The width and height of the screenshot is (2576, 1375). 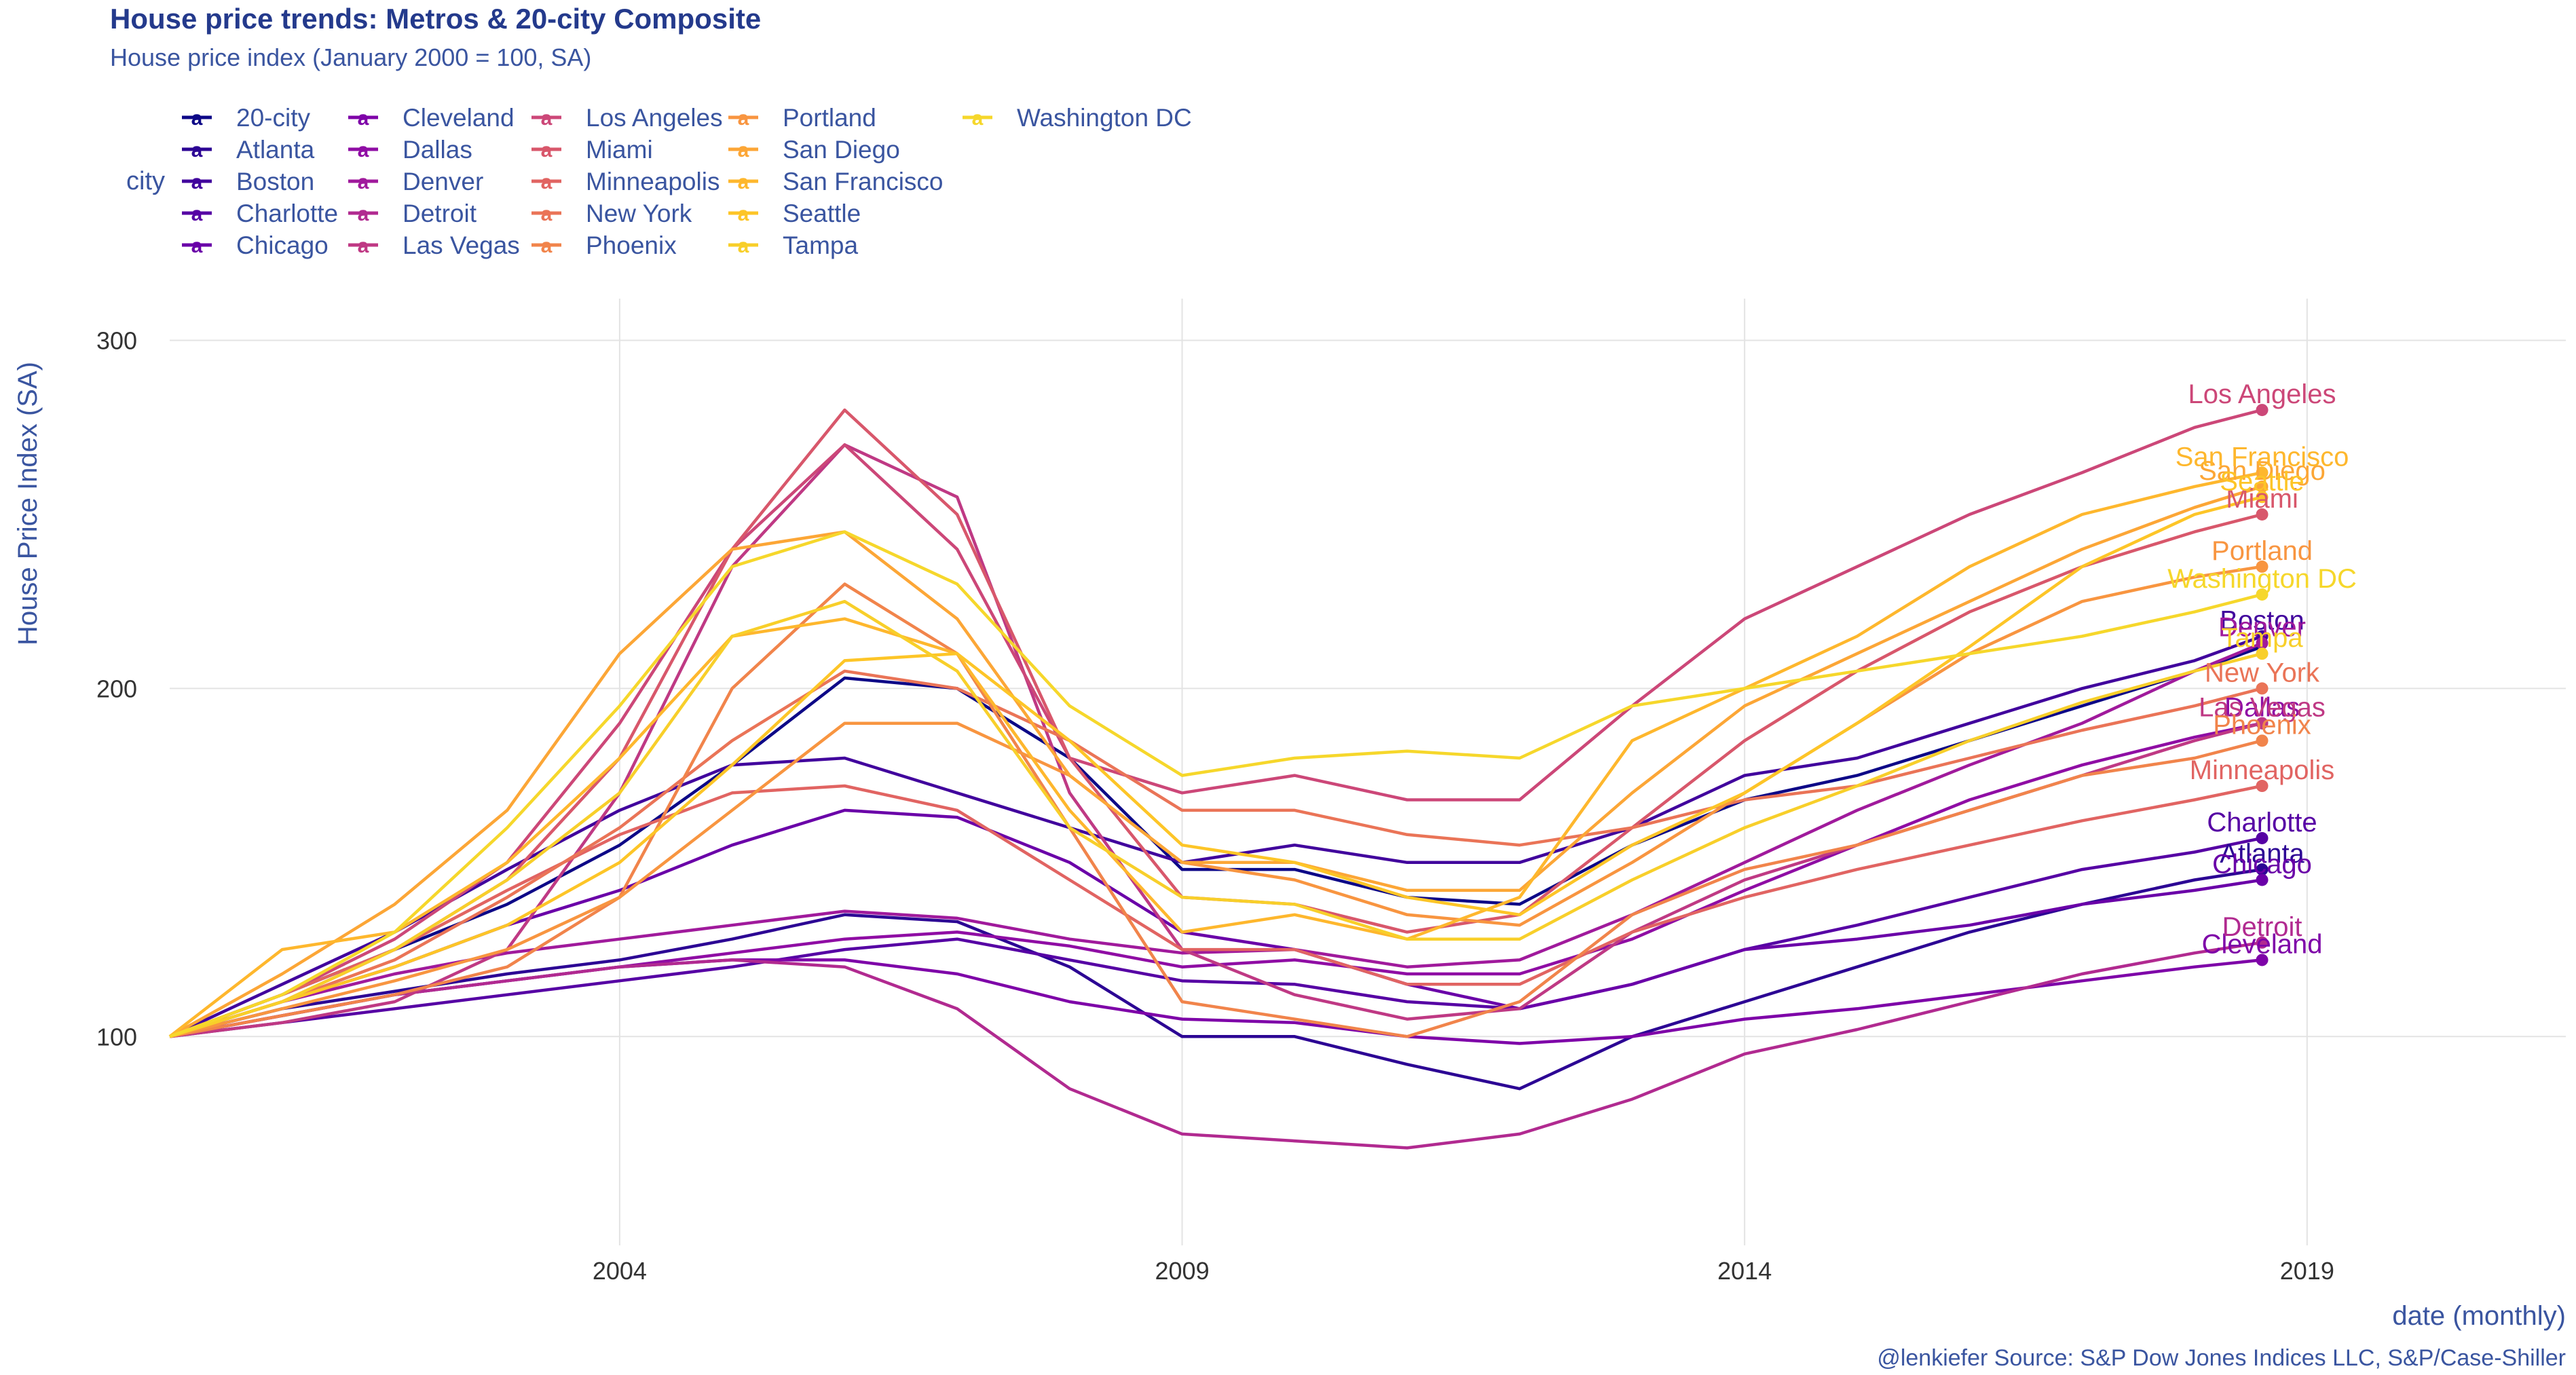 I want to click on legend-entry: Charlotte, so click(x=287, y=213).